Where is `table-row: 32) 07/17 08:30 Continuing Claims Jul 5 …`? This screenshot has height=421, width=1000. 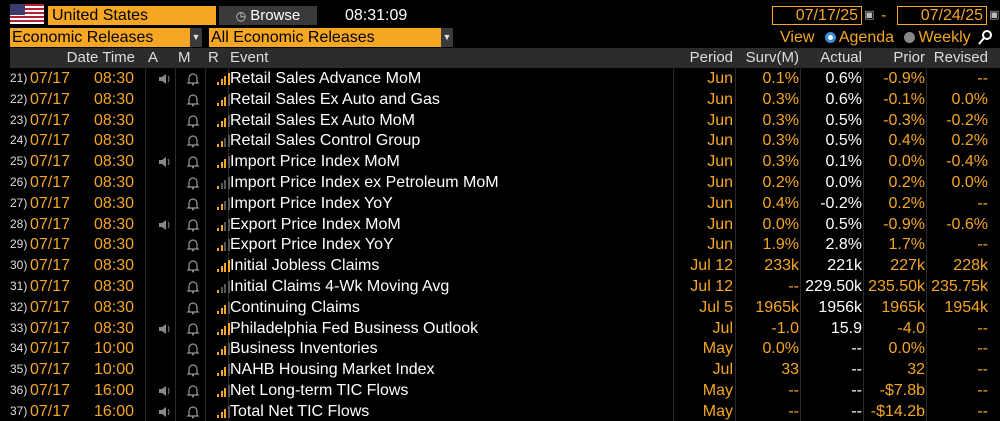
table-row: 32) 07/17 08:30 Continuing Claims Jul 5 … is located at coordinates (505, 307).